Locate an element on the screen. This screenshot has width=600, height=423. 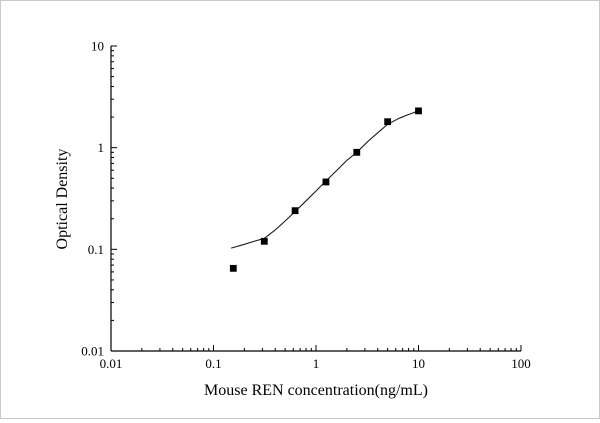
x-tick-label: 1 is located at coordinates (316, 363).